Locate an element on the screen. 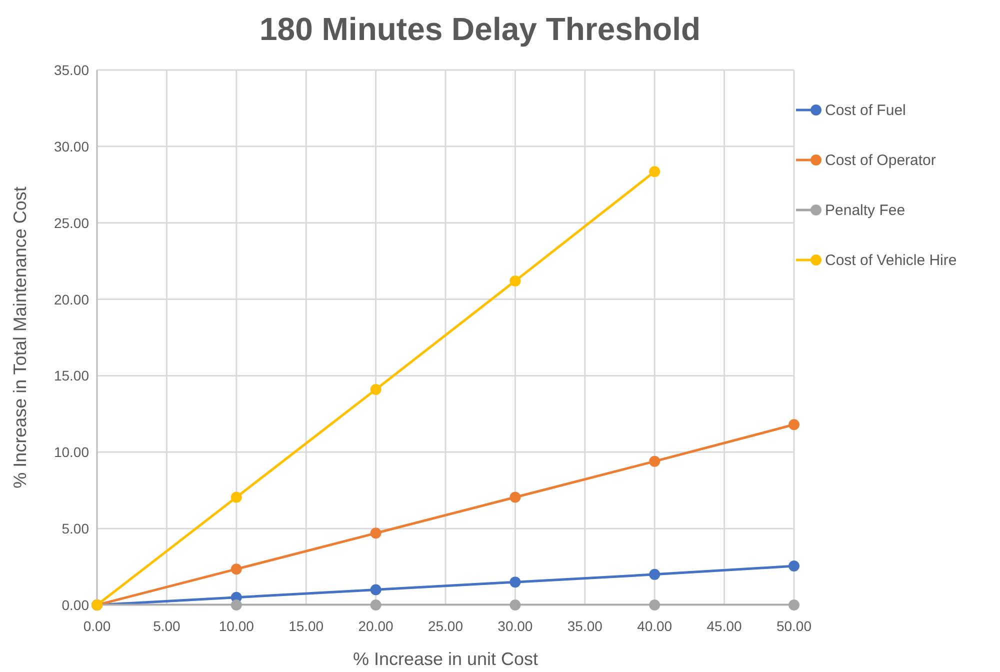 The height and width of the screenshot is (672, 1000). legend-label: Cost of Fuel is located at coordinates (865, 110).